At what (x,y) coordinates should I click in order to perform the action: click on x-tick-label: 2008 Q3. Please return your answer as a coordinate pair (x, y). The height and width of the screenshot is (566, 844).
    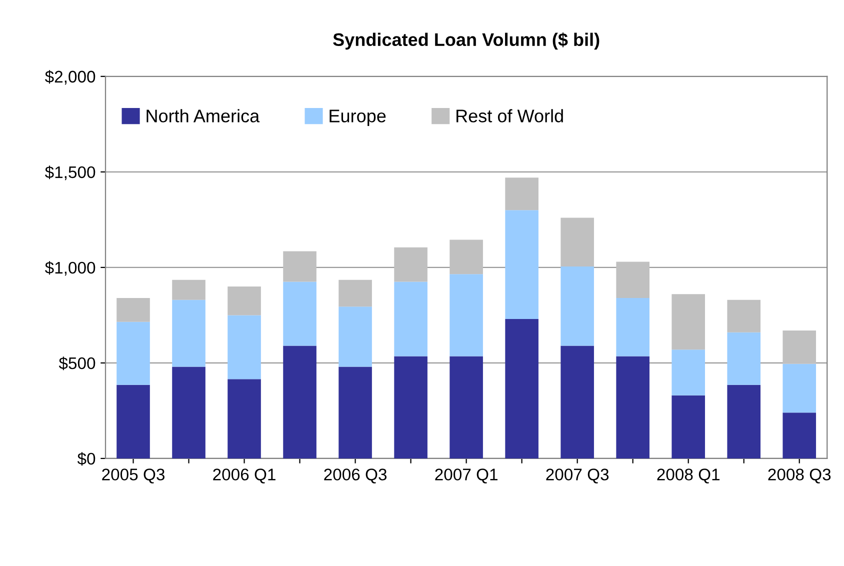
    Looking at the image, I should click on (799, 476).